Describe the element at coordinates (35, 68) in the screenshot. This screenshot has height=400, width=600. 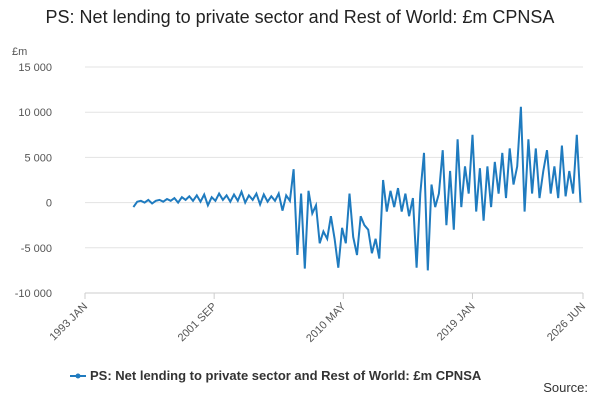
I see `y-tick-label: 15 000` at that location.